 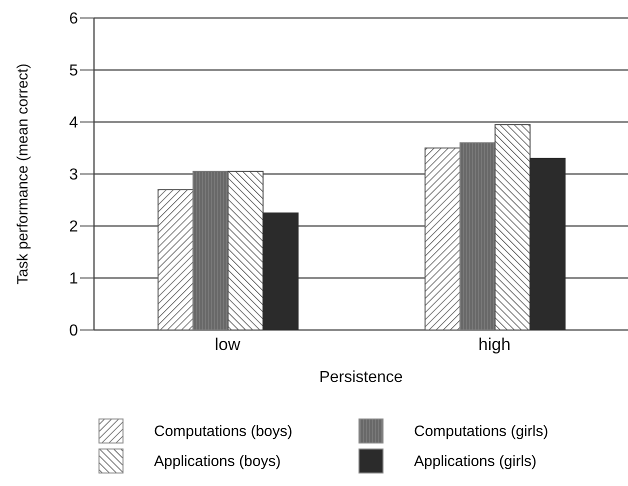 I want to click on y-tick-label: 6, so click(x=73, y=19).